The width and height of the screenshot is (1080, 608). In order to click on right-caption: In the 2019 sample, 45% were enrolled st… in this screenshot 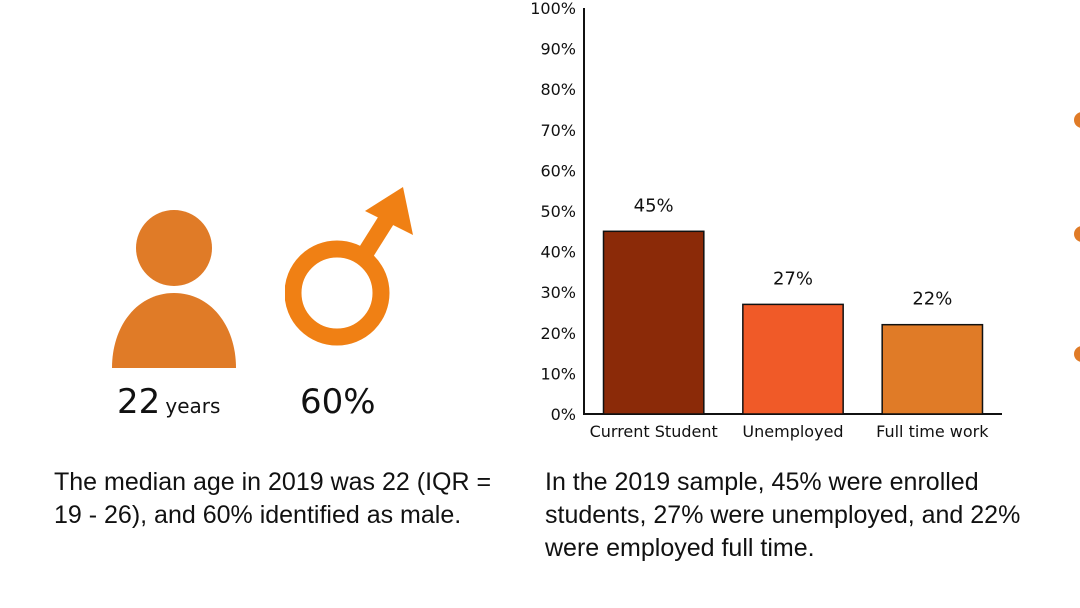, I will do `click(783, 515)`.